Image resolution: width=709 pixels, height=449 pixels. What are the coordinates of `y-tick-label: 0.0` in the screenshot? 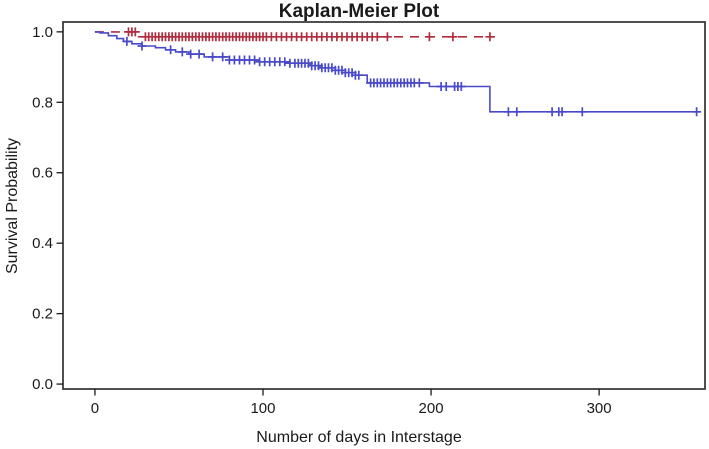 It's located at (42, 384).